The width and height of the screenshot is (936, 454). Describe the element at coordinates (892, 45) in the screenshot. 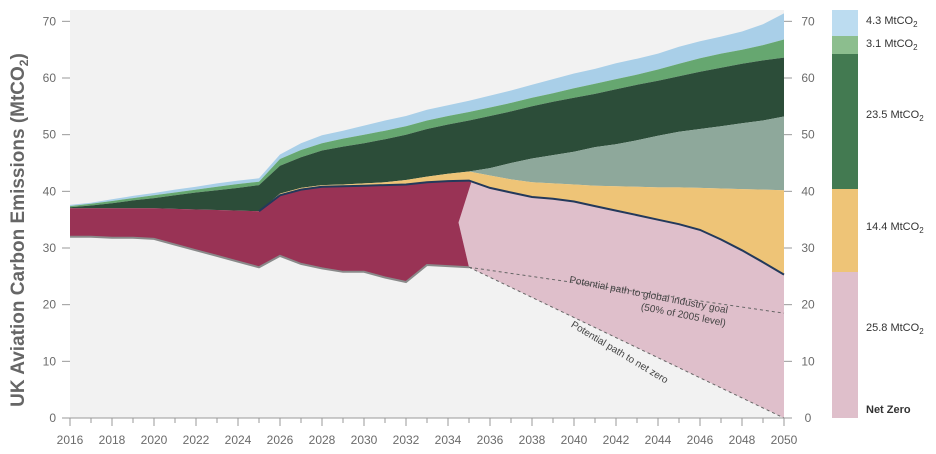

I see `legend-label: 3.1 MtCO2` at that location.